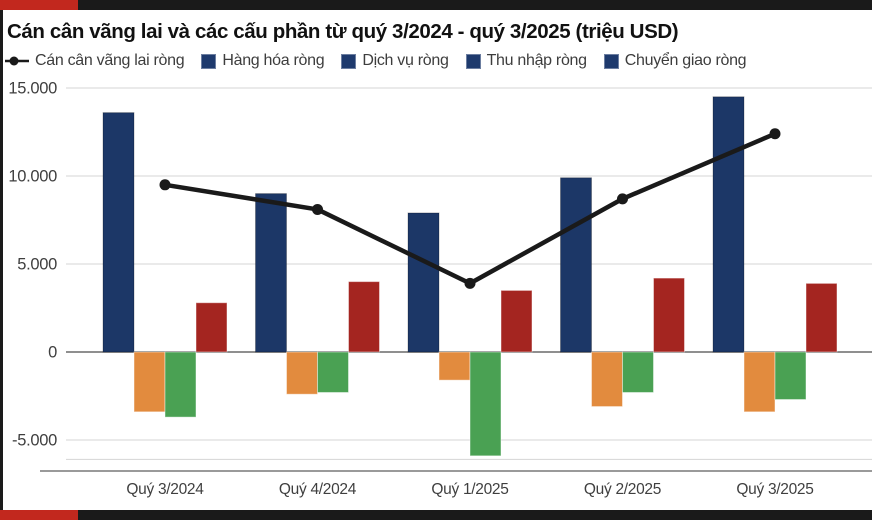 This screenshot has width=872, height=520. What do you see at coordinates (1, 260) in the screenshot?
I see `left-border` at bounding box center [1, 260].